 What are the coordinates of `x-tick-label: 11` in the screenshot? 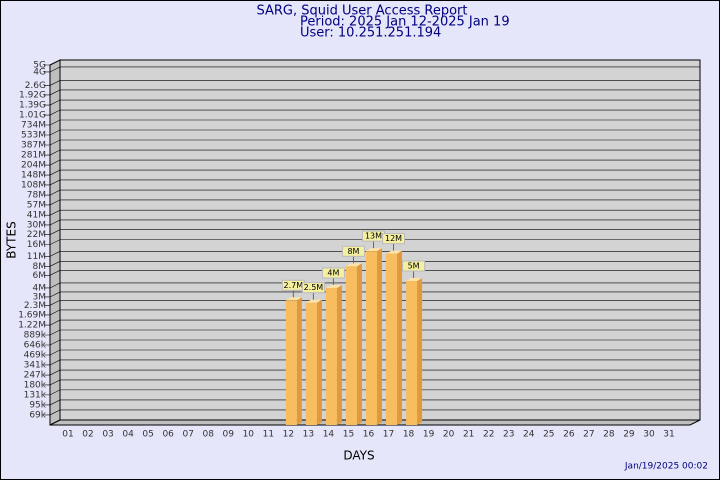 It's located at (268, 435).